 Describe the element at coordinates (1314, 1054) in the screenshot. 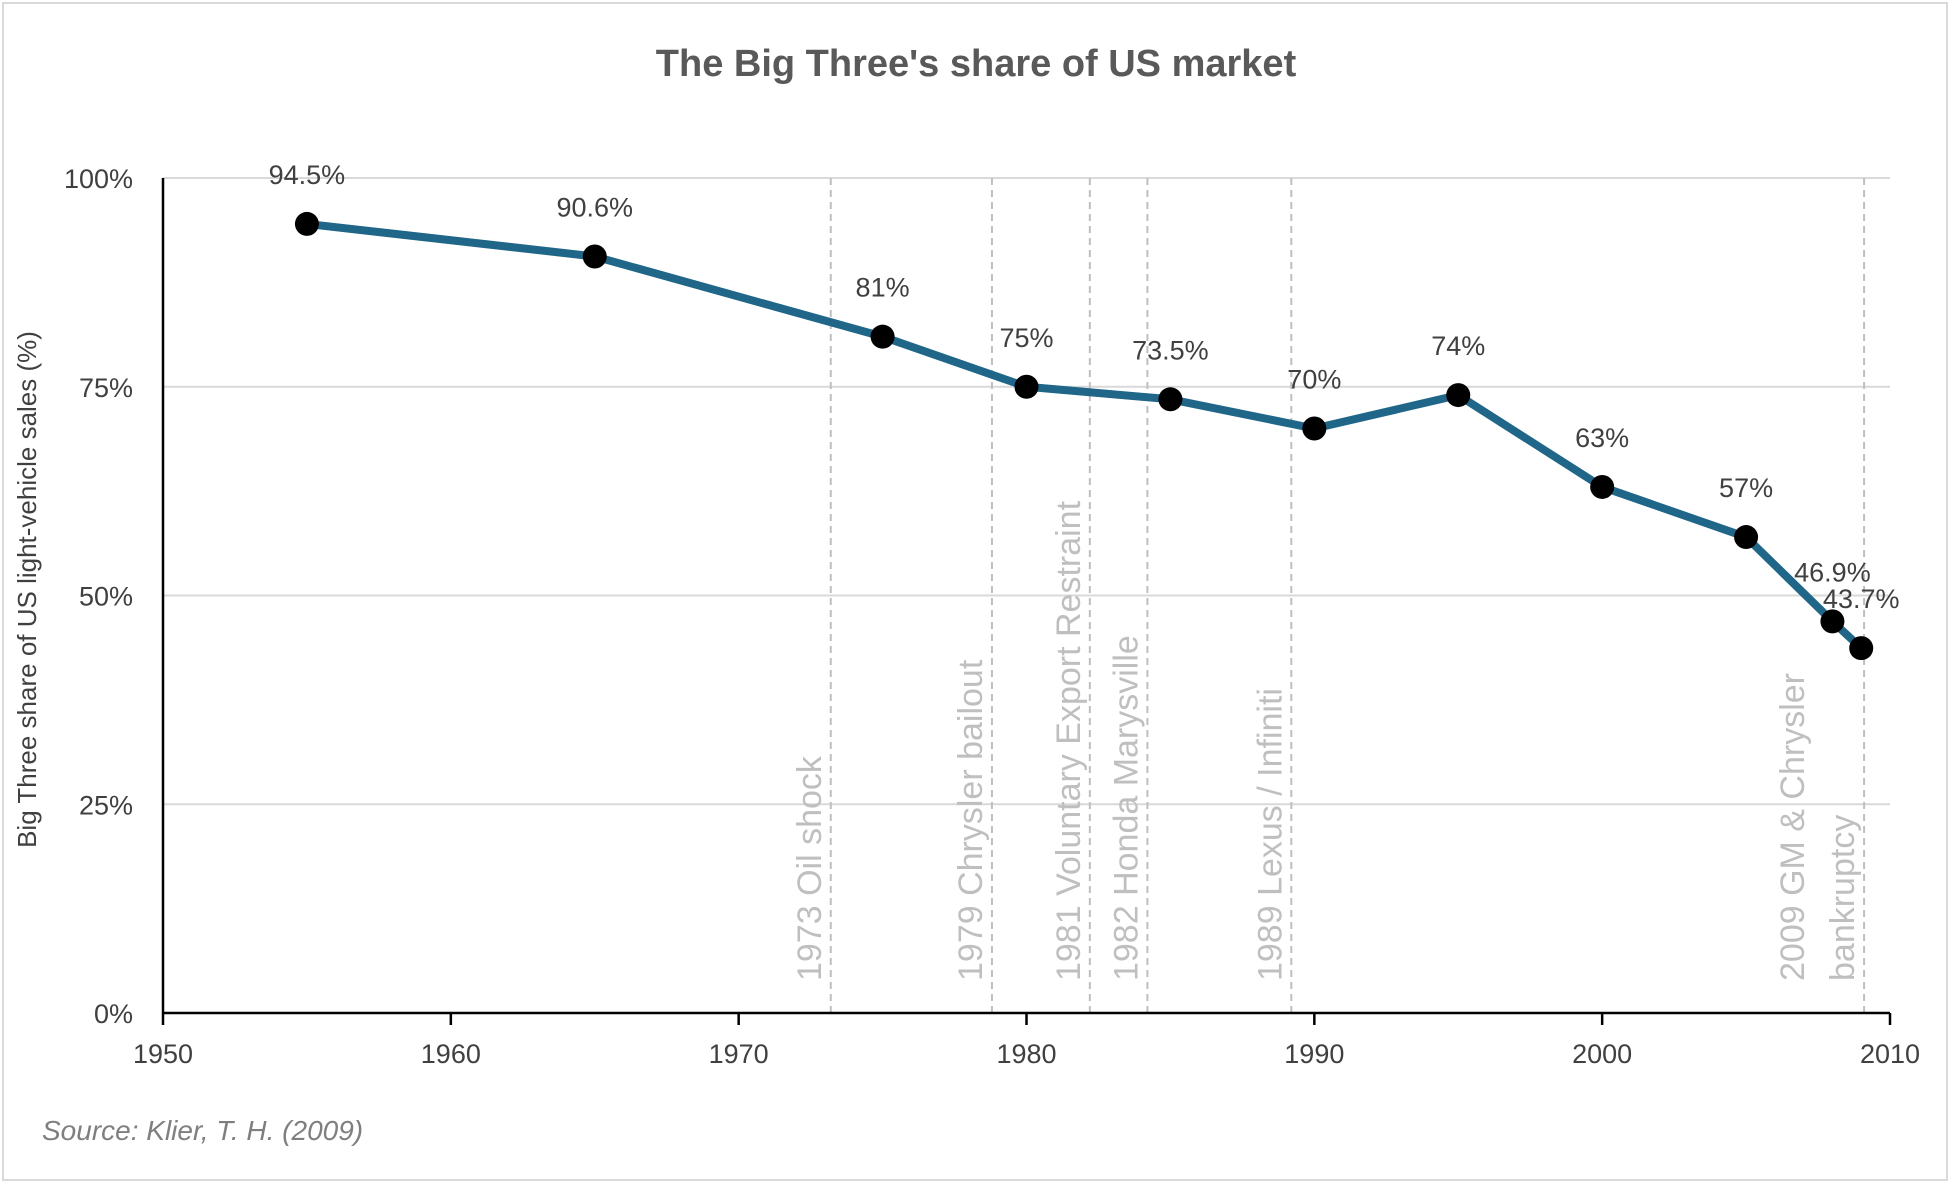

I see `x-tick-label: 1990` at that location.